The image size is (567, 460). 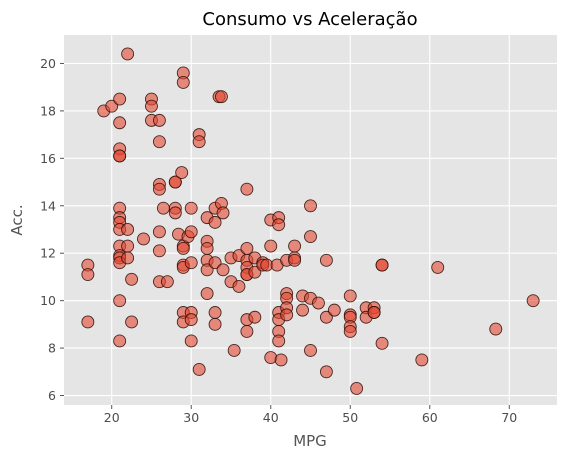 What do you see at coordinates (52, 348) in the screenshot?
I see `y-tick-label: 8` at bounding box center [52, 348].